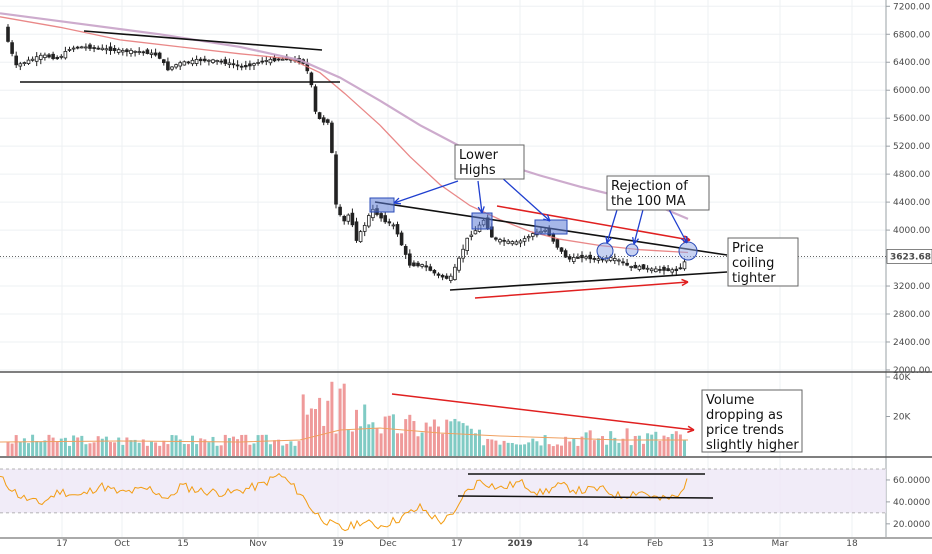 This screenshot has height=554, width=932. I want to click on coiling-note-text: coiling, so click(753, 263).